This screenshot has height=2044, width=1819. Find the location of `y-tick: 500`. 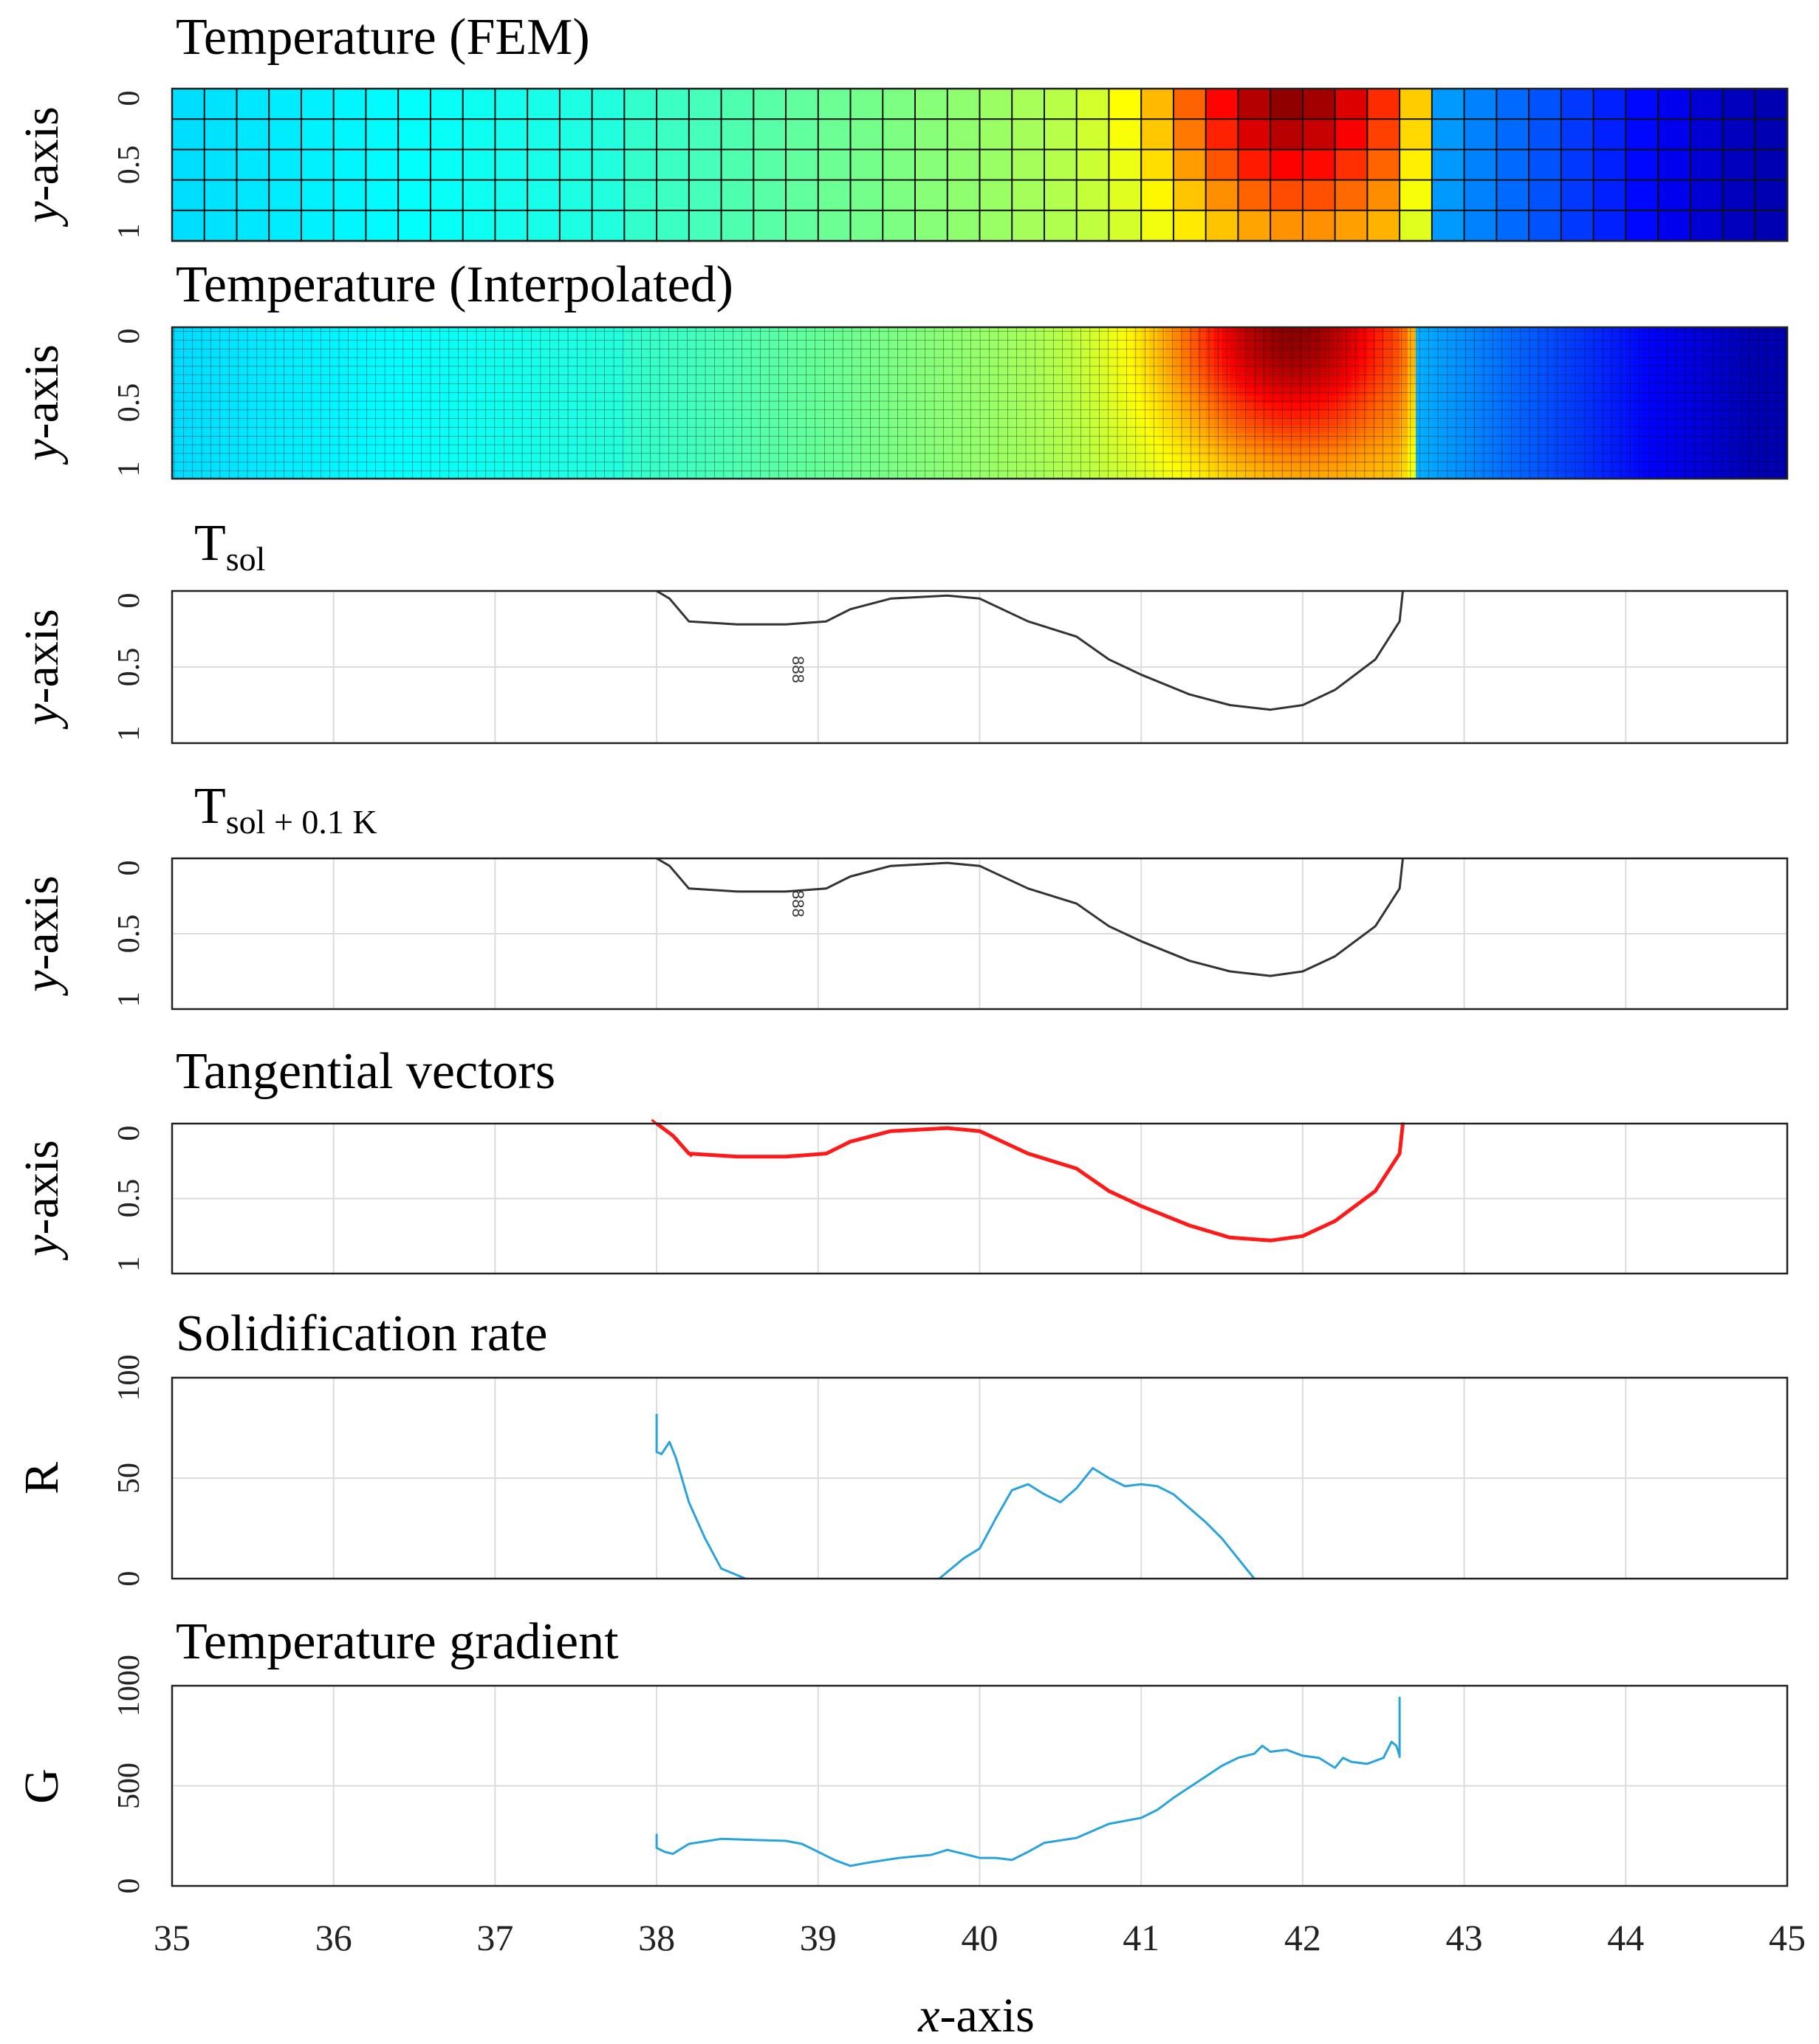

y-tick: 500 is located at coordinates (129, 1786).